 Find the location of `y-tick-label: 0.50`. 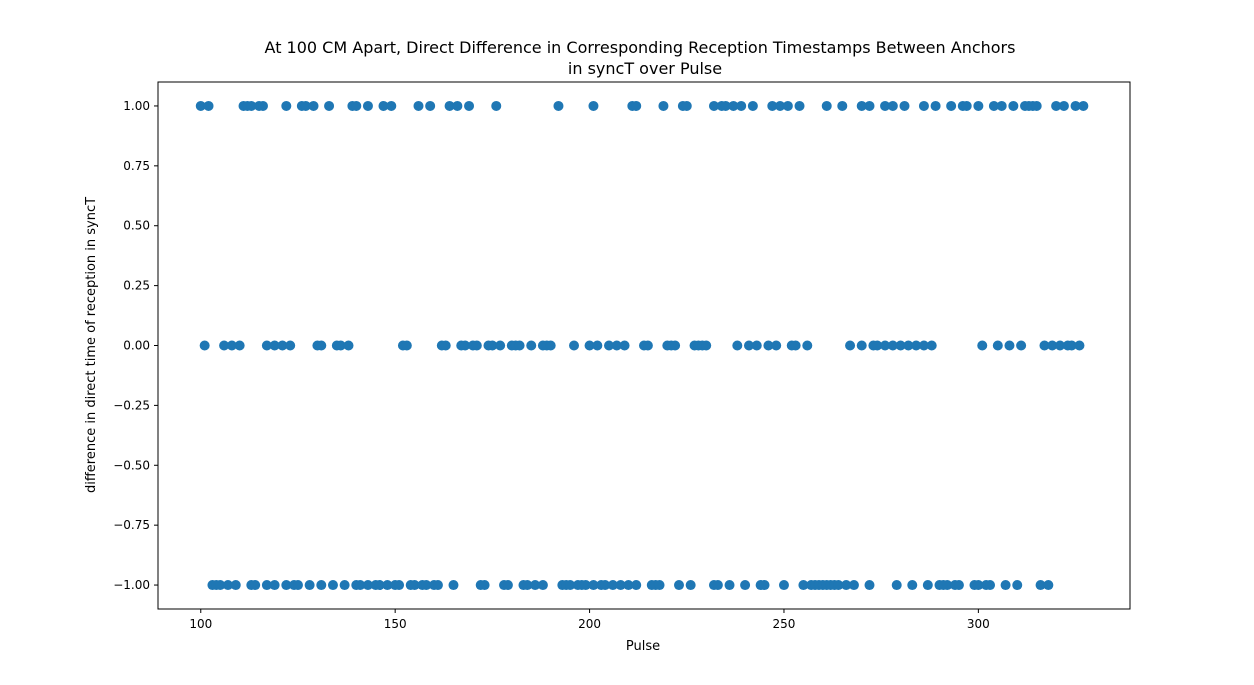

y-tick-label: 0.50 is located at coordinates (136, 226).